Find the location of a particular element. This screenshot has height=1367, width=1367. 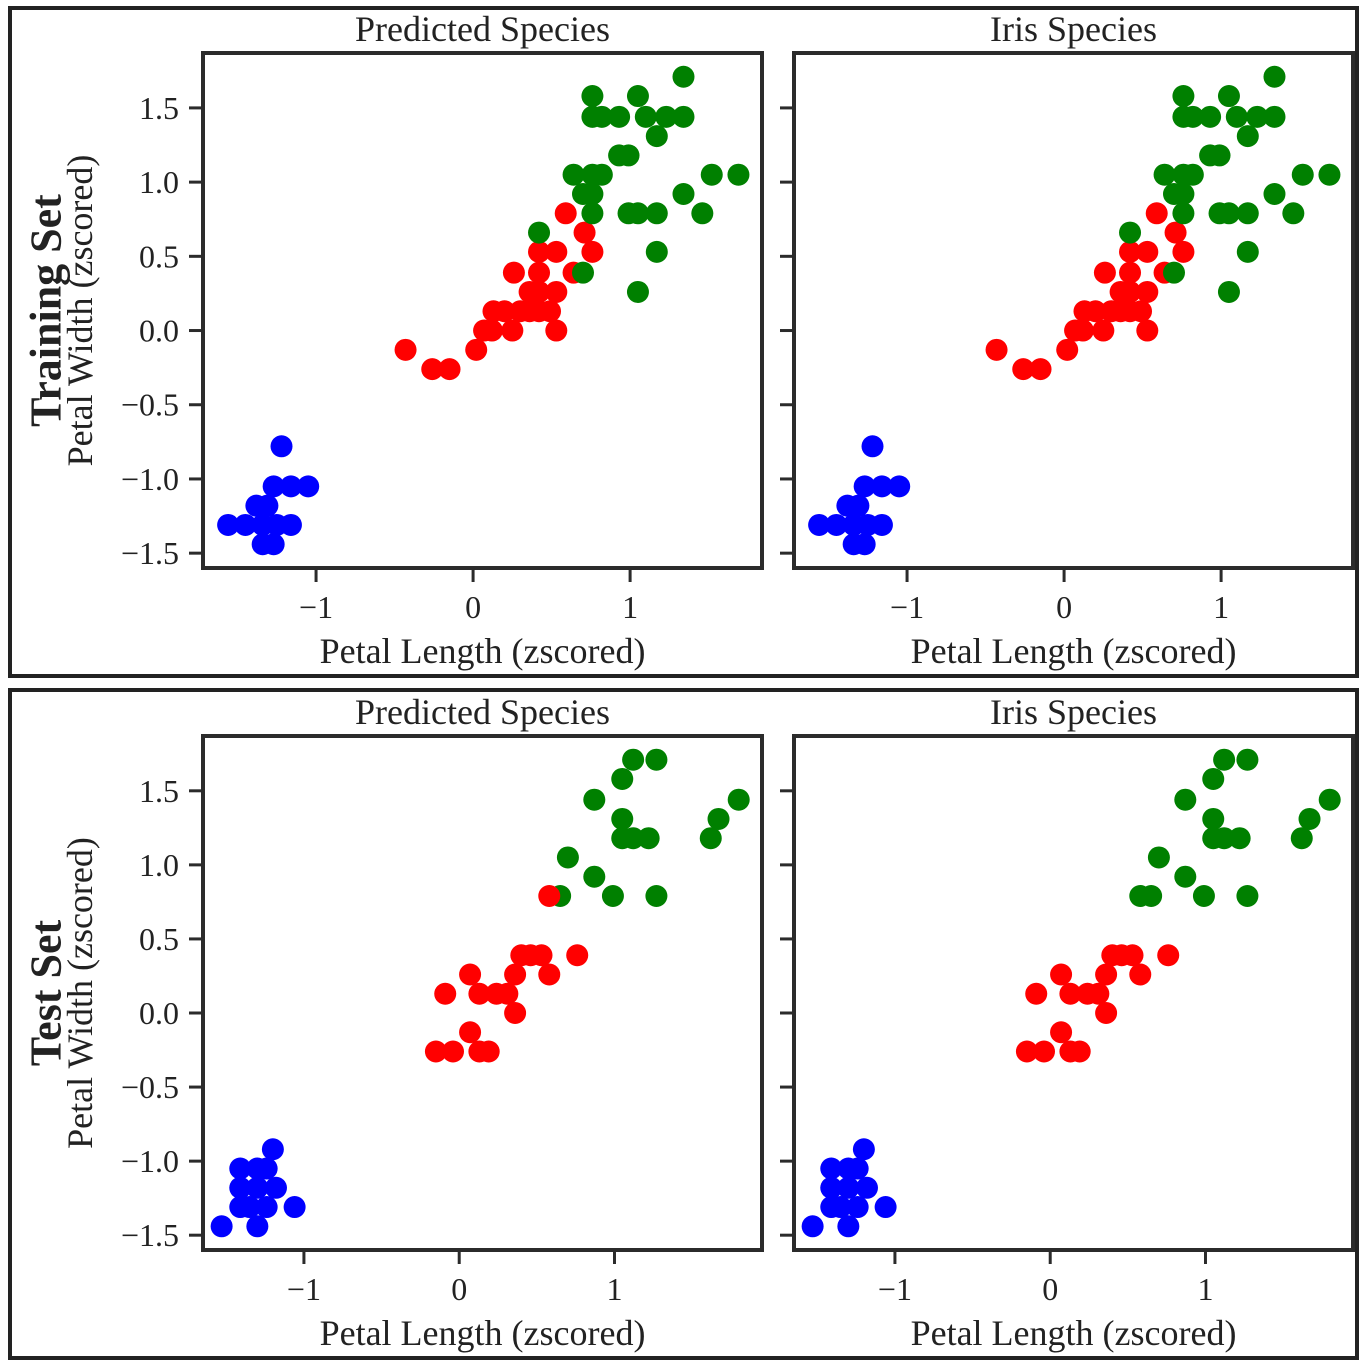

x-axis-label: Petal Length (zscored) is located at coordinates (1074, 651).